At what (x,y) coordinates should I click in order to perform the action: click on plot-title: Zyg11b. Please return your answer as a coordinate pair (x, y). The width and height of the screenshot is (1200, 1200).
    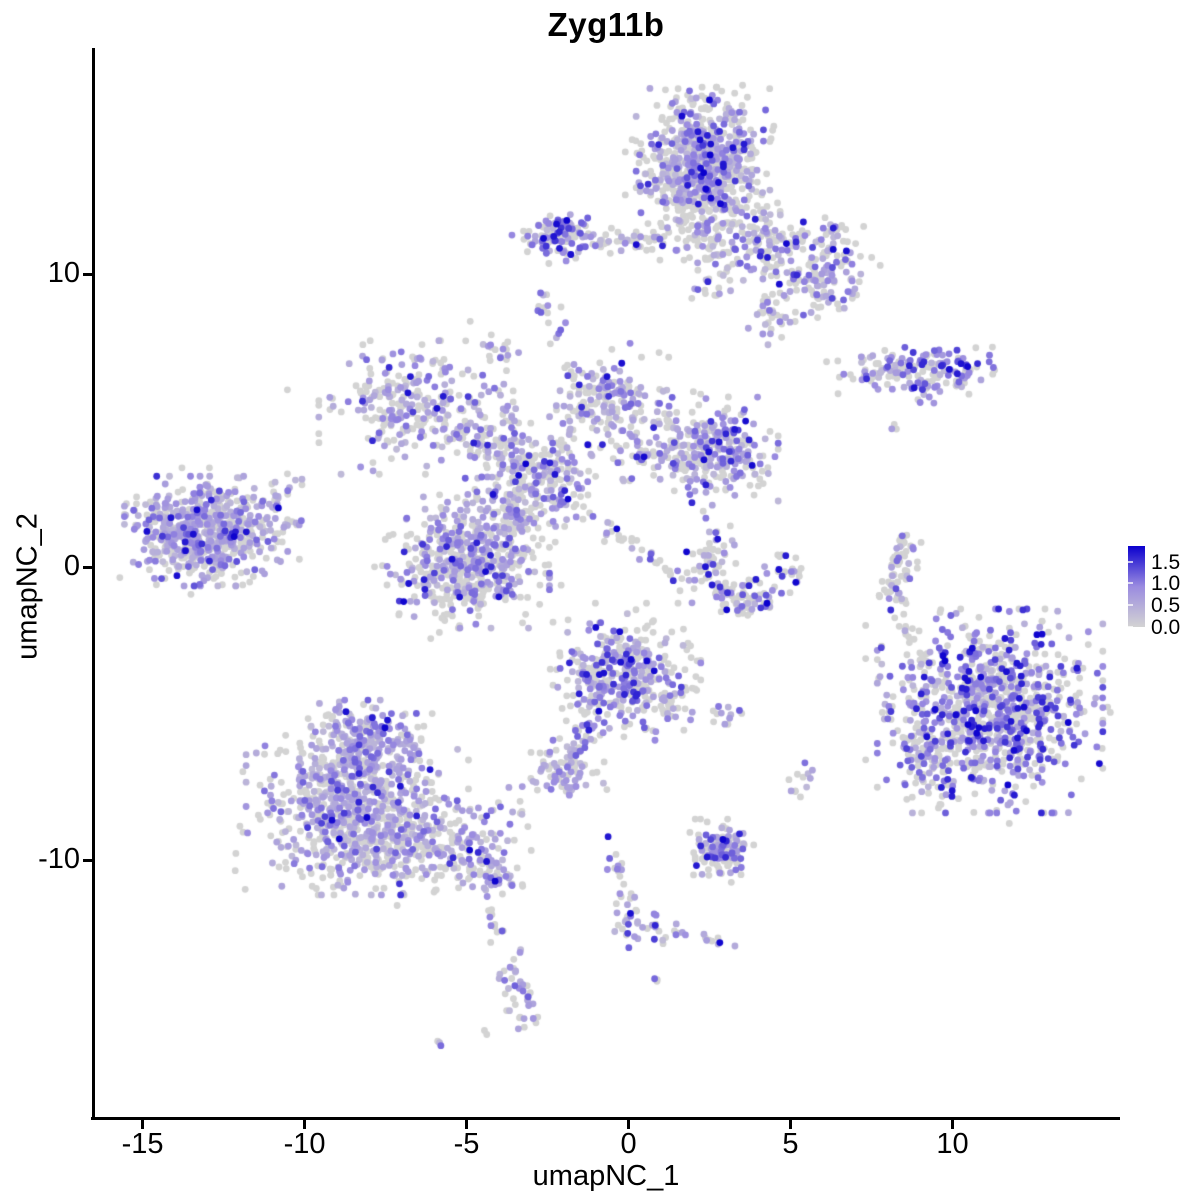
    Looking at the image, I should click on (606, 24).